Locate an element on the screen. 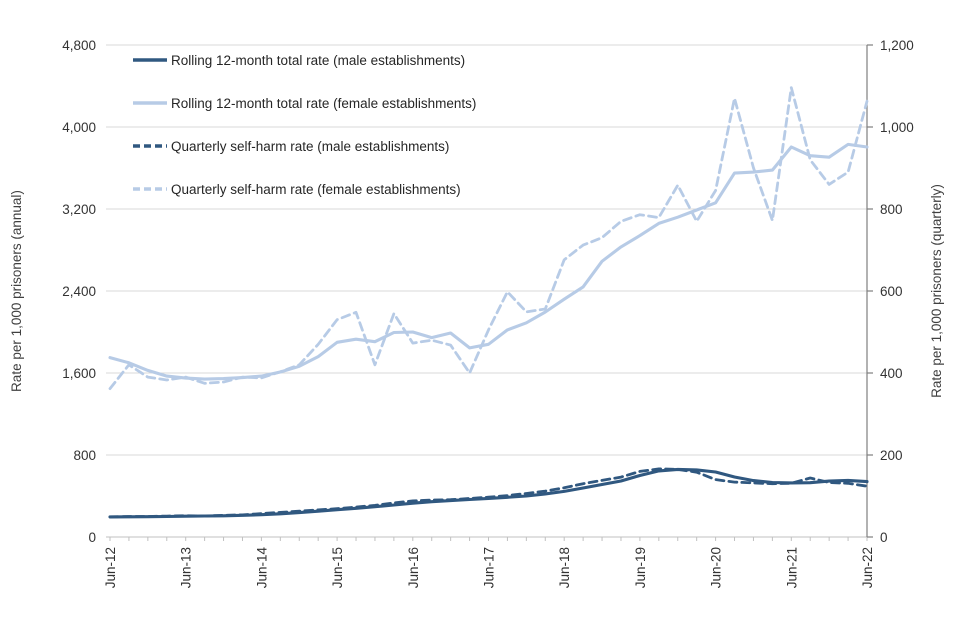 This screenshot has height=640, width=960. x-axis-tick-label: Jun-15 is located at coordinates (337, 567).